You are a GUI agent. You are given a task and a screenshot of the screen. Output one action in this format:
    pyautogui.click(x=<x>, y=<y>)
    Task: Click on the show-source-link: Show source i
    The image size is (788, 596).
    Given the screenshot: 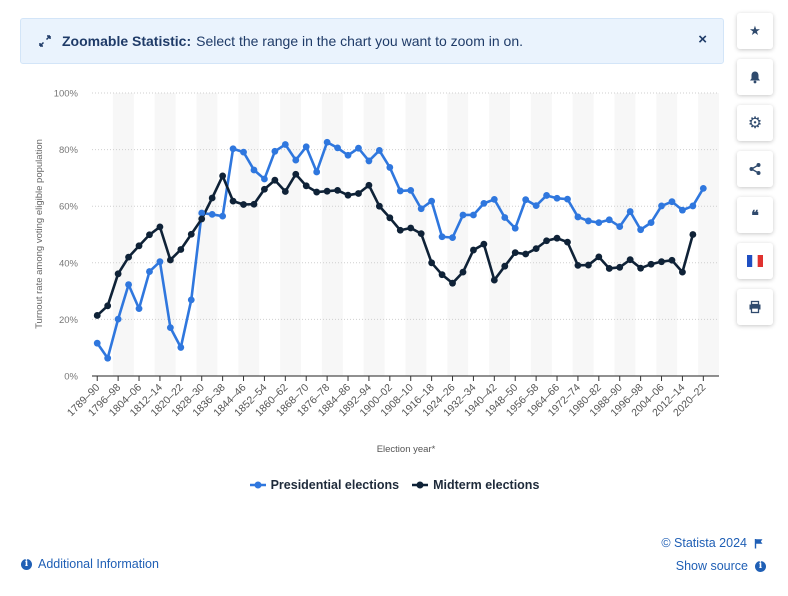 What is the action you would take?
    pyautogui.click(x=721, y=566)
    